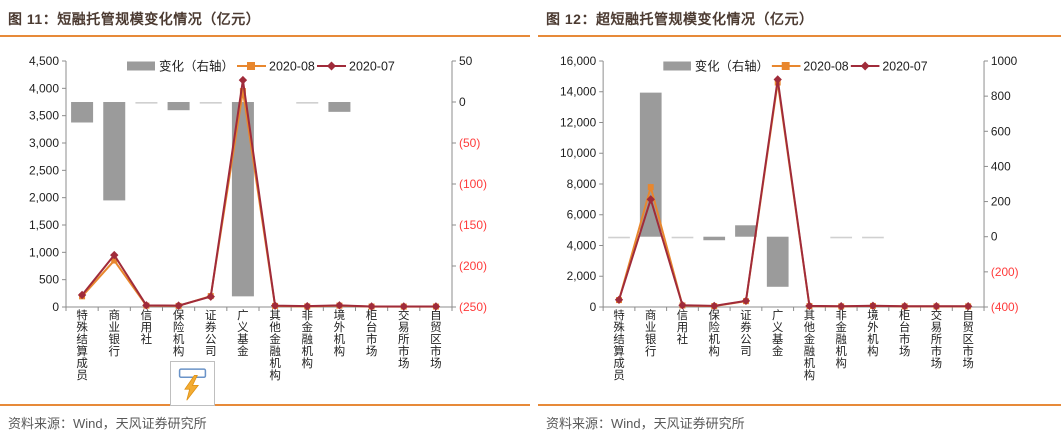 The height and width of the screenshot is (435, 1061). What do you see at coordinates (44, 61) in the screenshot?
I see `svg-text: 4,500` at bounding box center [44, 61].